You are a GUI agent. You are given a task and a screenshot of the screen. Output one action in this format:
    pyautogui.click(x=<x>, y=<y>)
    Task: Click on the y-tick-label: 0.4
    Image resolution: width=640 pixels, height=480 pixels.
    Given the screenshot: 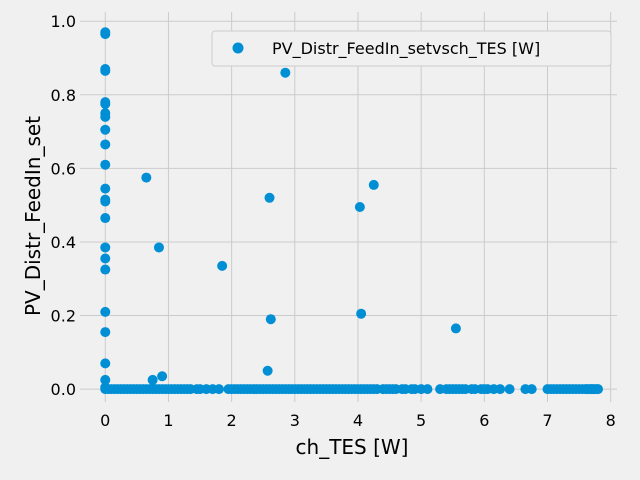 What is the action you would take?
    pyautogui.click(x=63, y=242)
    